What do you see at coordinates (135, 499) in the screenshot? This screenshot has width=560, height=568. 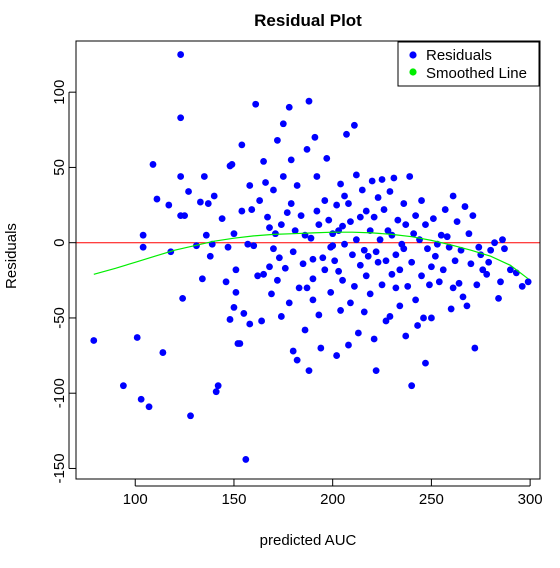 I see `x-tick-label: 100` at bounding box center [135, 499].